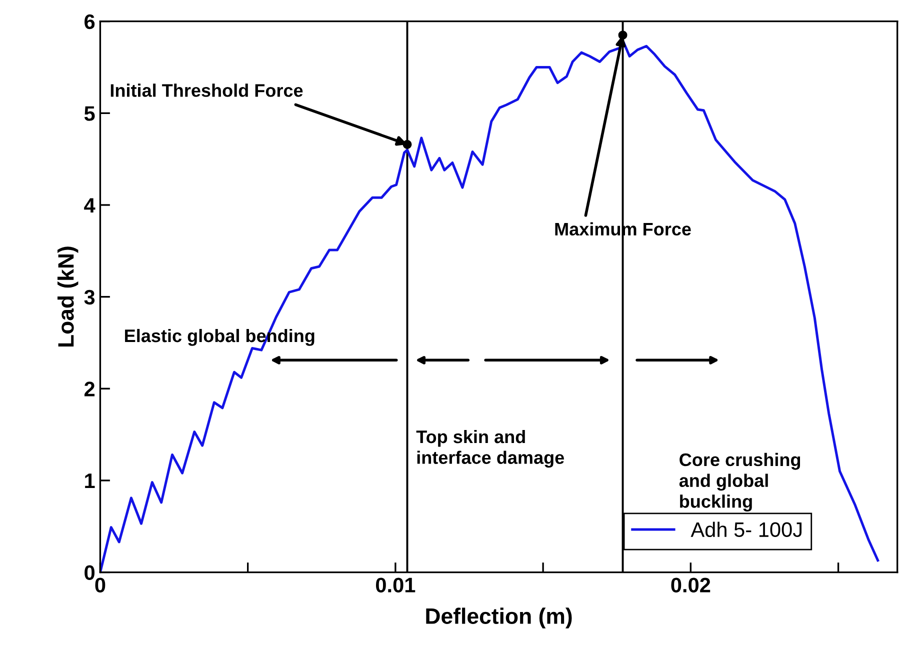  I want to click on annotation: Core crushing and global buckling, so click(739, 482).